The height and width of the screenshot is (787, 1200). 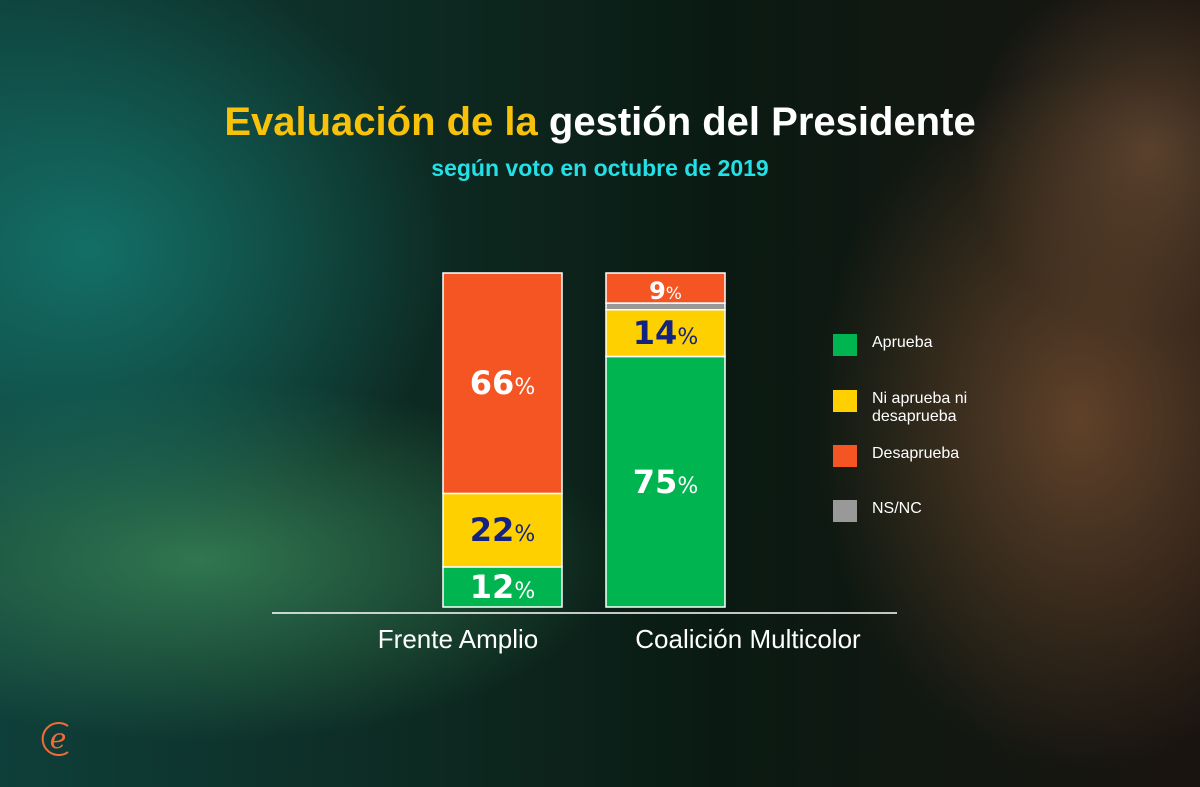 What do you see at coordinates (748, 639) in the screenshot?
I see `category-label: Coalición Multicolor` at bounding box center [748, 639].